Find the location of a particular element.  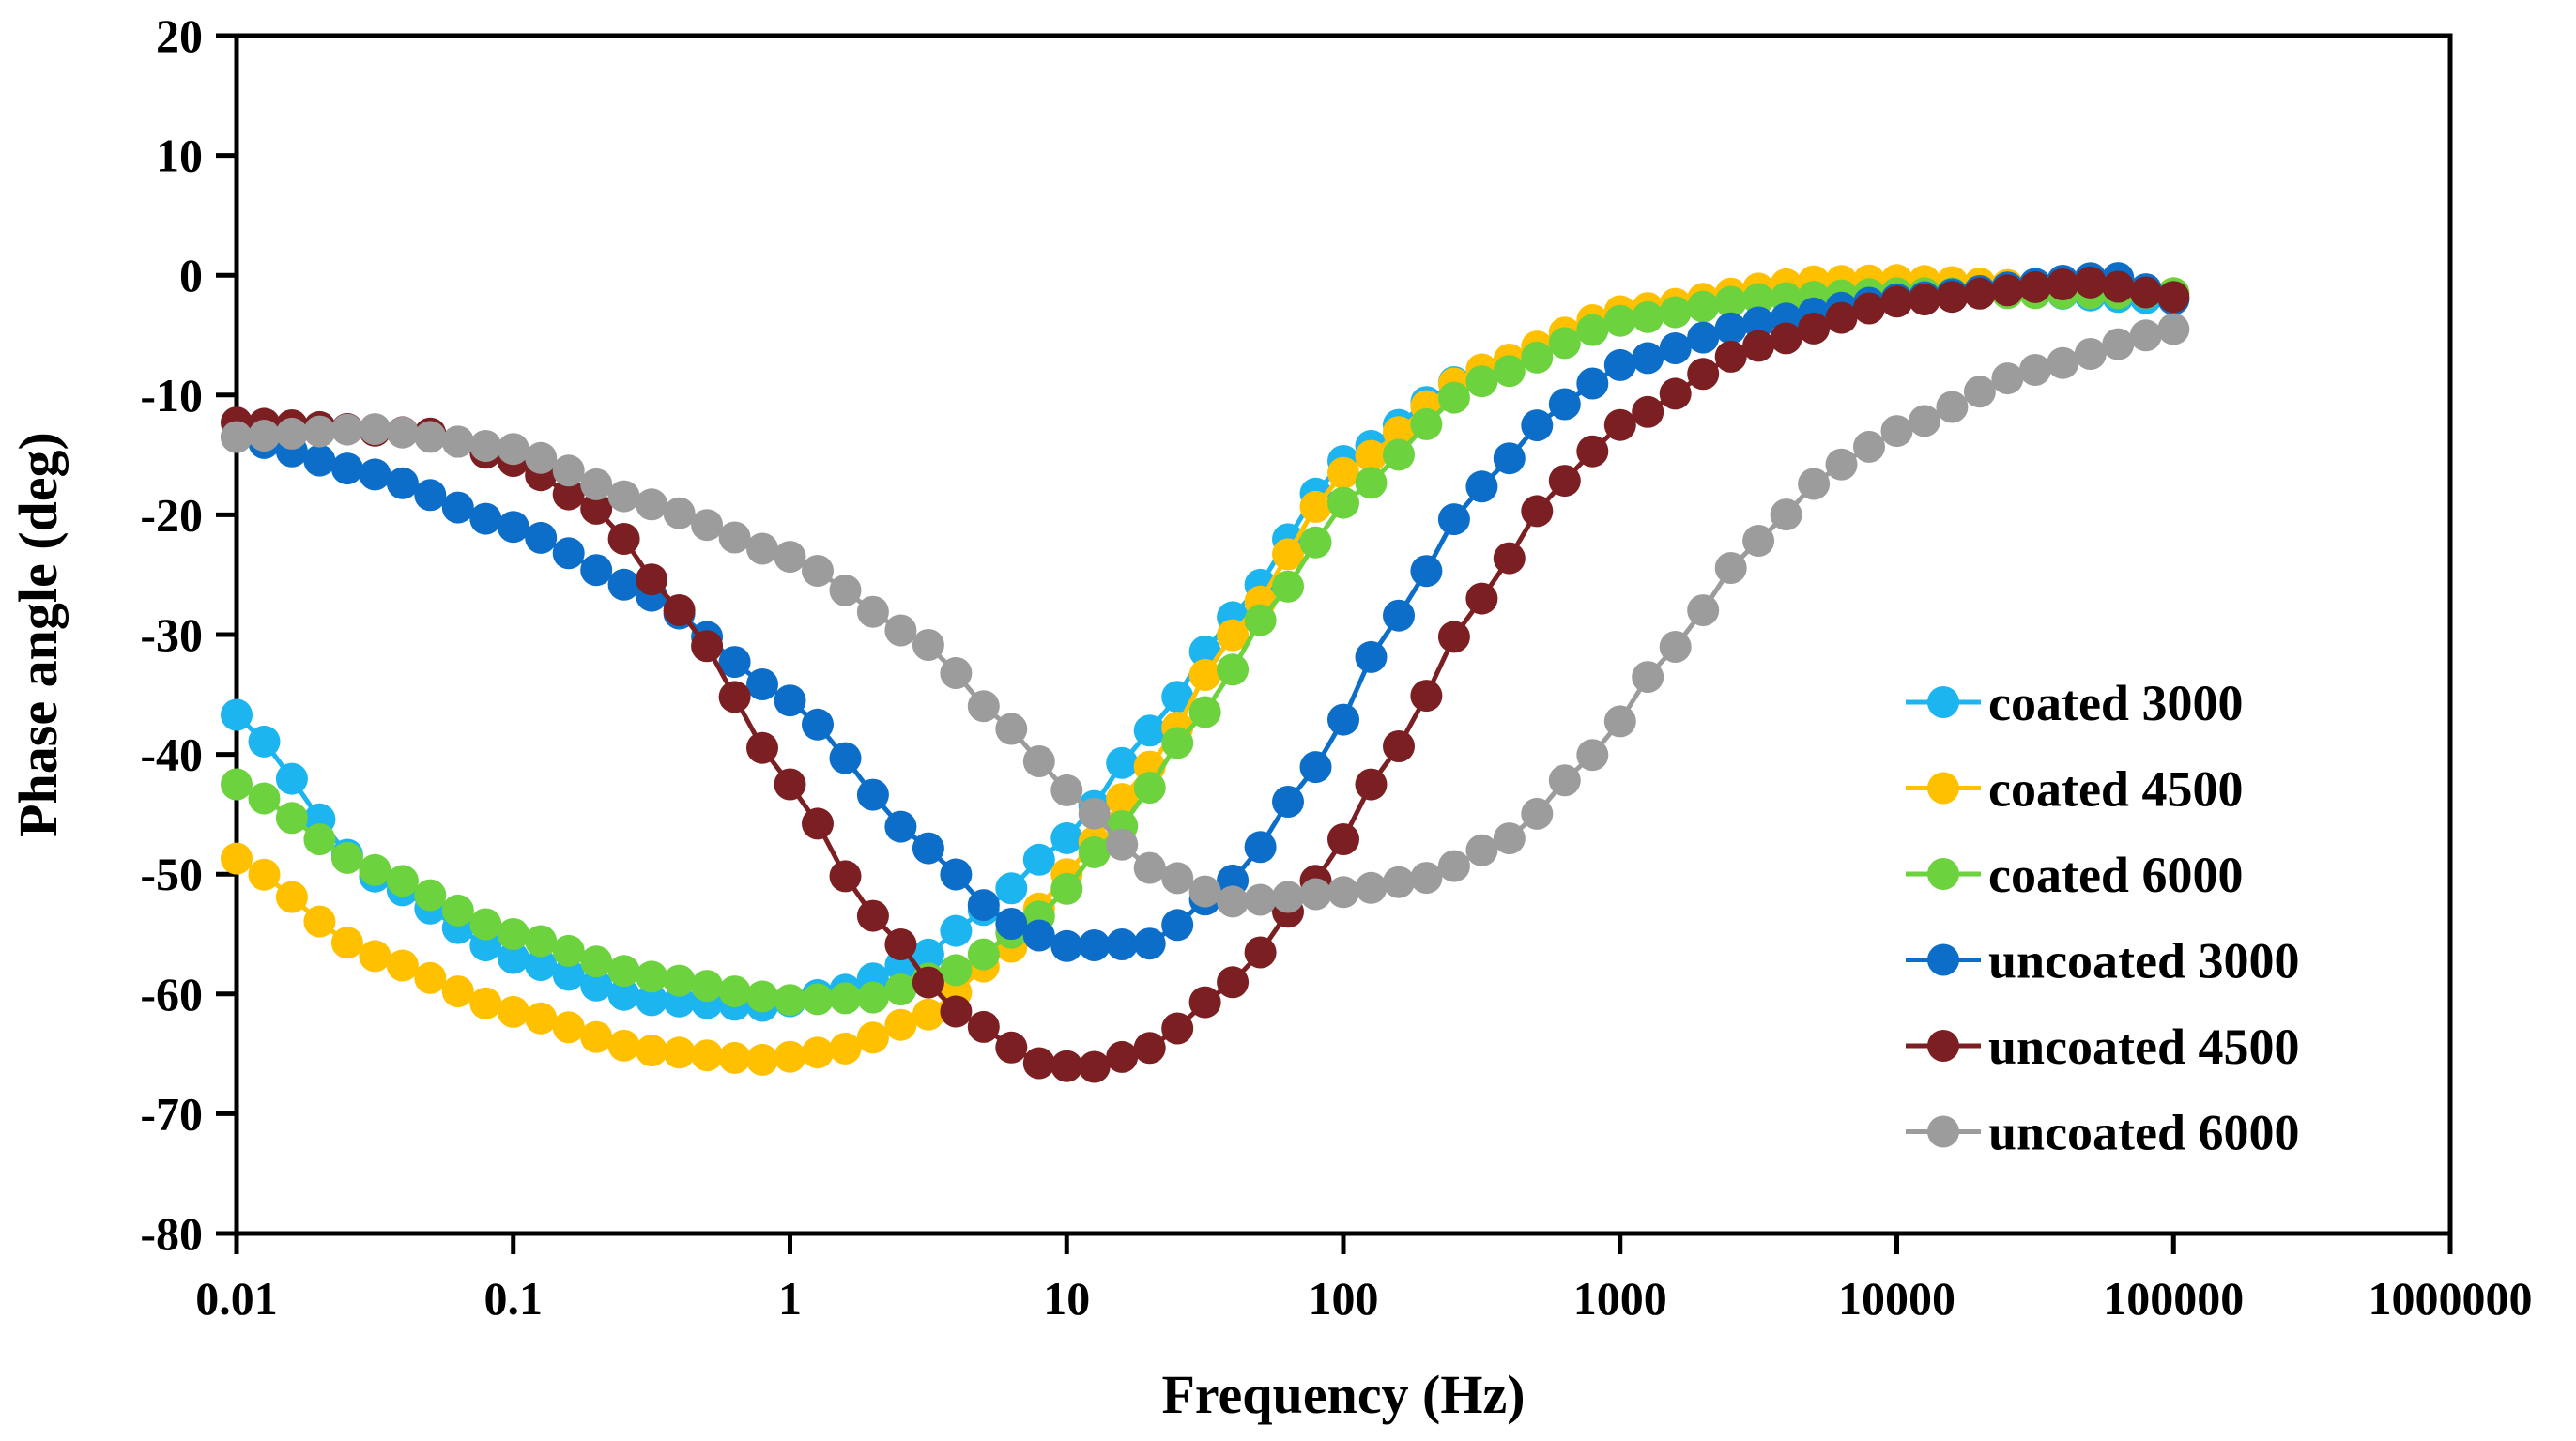

y-tick-label: -20 is located at coordinates (171, 514).